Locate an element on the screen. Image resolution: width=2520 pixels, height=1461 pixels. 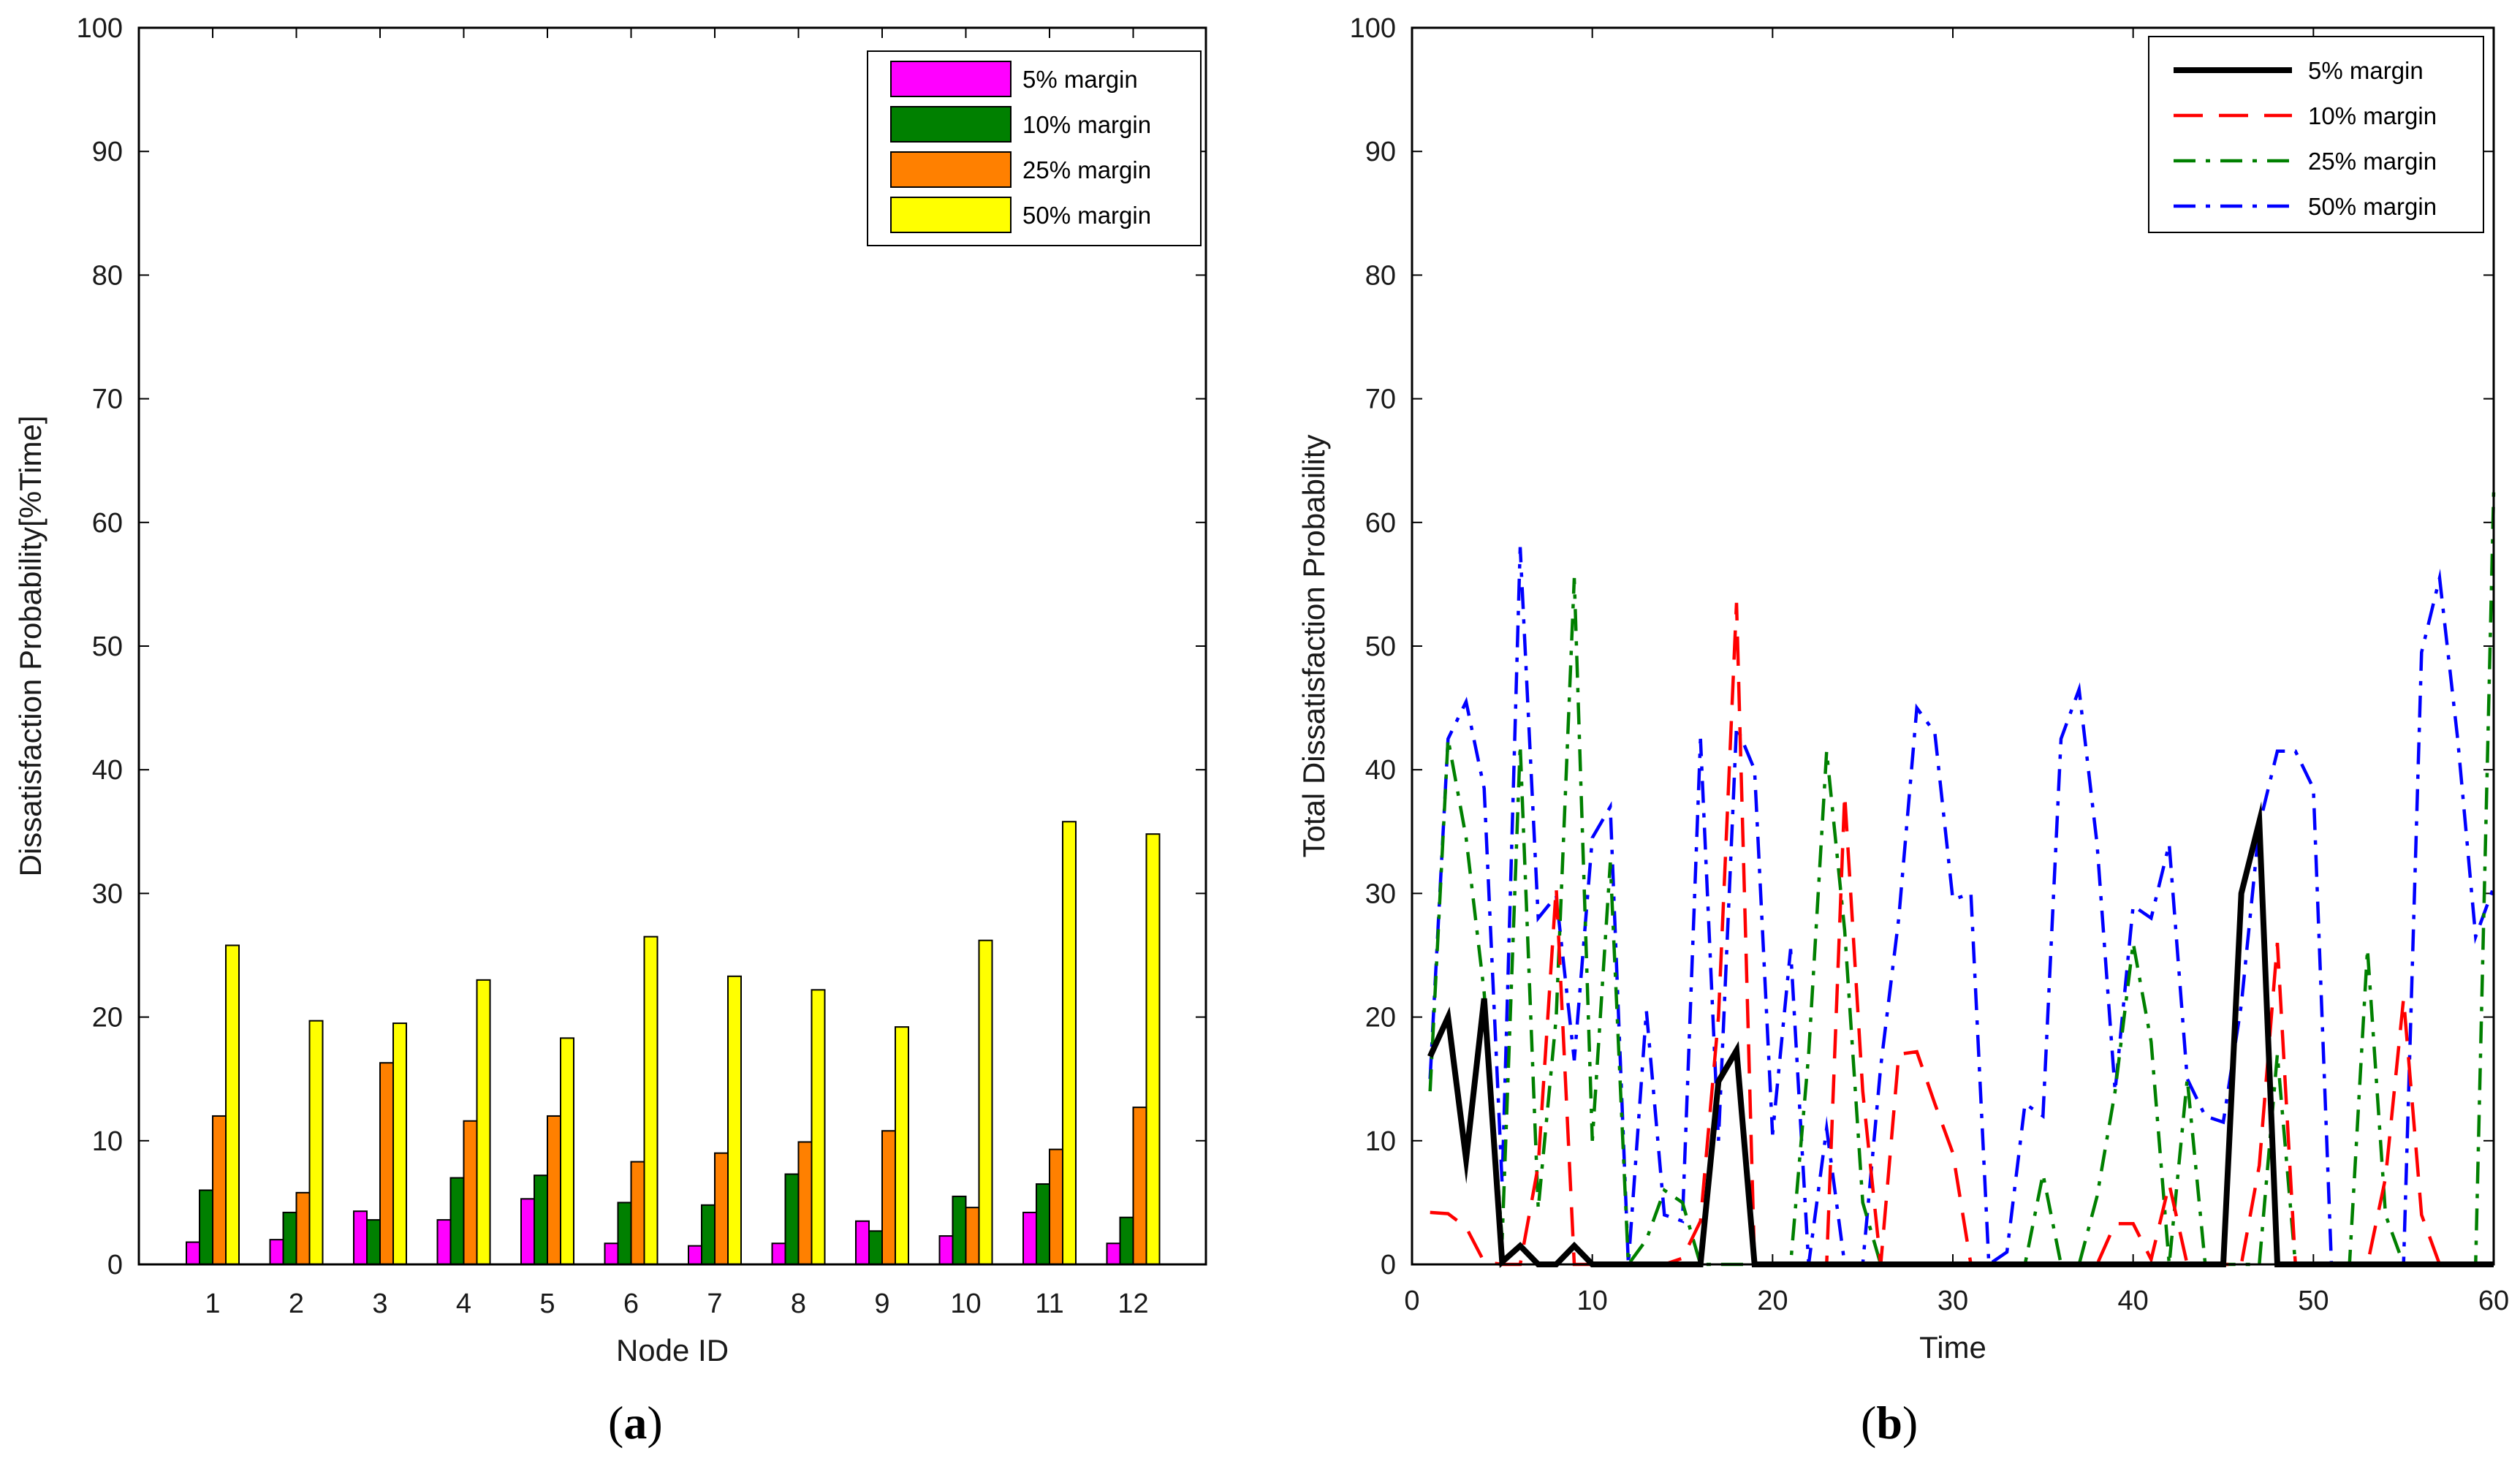
panel-a-xtick-label: 3 is located at coordinates (379, 1304).